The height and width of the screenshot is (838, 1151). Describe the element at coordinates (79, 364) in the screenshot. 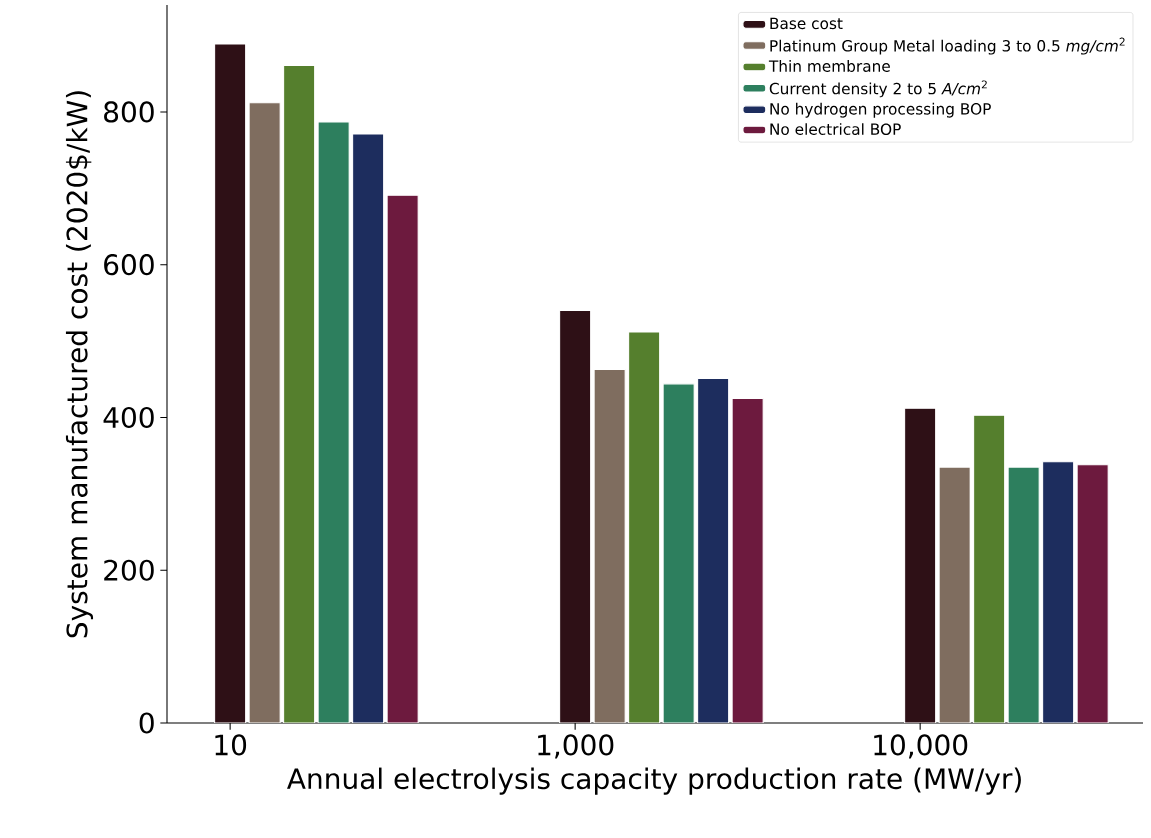

I see `y-axis-title: System manufactured cost (2020$/kW)` at that location.